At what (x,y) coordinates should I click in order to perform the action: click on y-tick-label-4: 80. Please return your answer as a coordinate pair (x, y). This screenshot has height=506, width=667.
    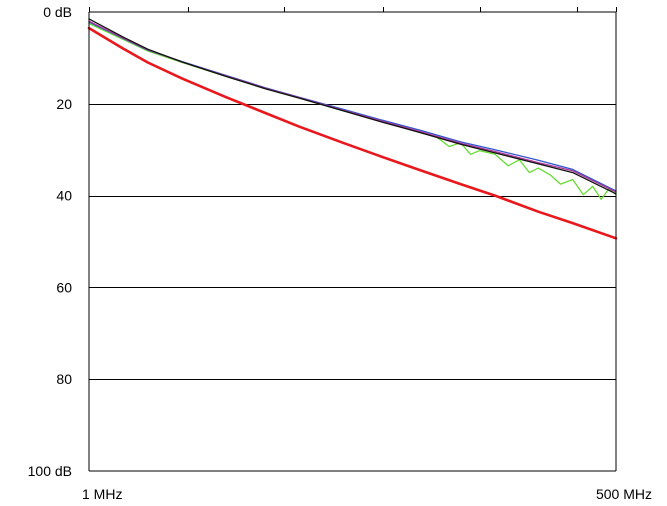
    Looking at the image, I should click on (64, 379).